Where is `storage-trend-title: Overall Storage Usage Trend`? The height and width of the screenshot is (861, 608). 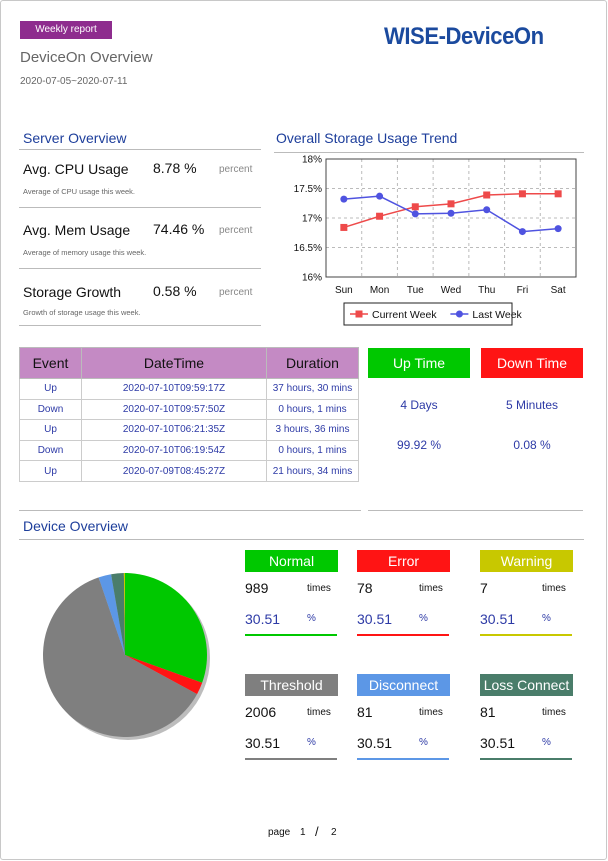
storage-trend-title: Overall Storage Usage Trend is located at coordinates (367, 138).